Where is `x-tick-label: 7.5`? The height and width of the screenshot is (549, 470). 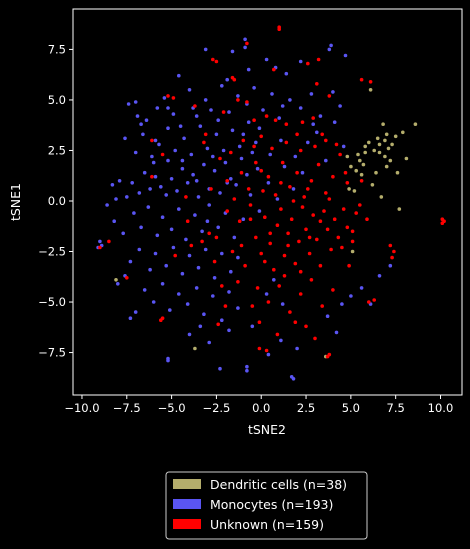 x-tick-label: 7.5 is located at coordinates (396, 408).